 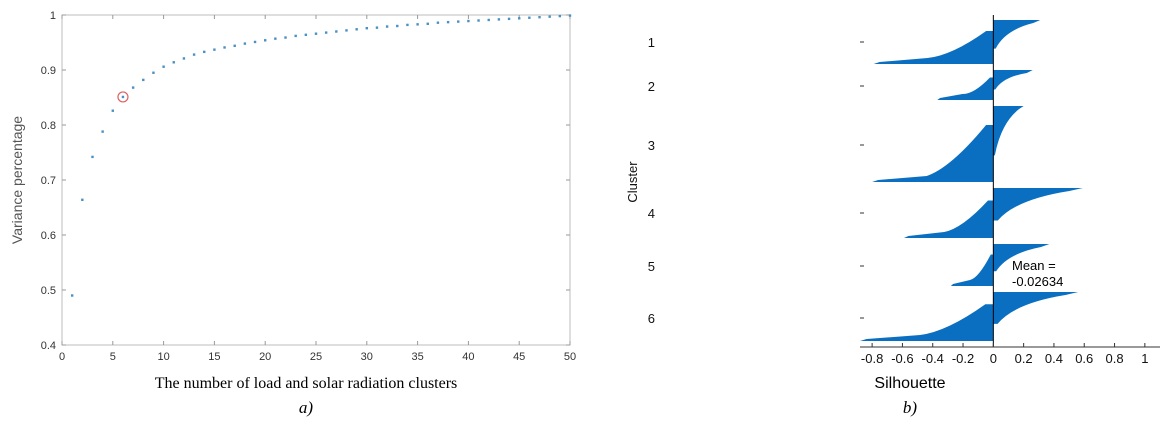 I want to click on panel-b-x-tick-label: 0.4, so click(x=1054, y=358).